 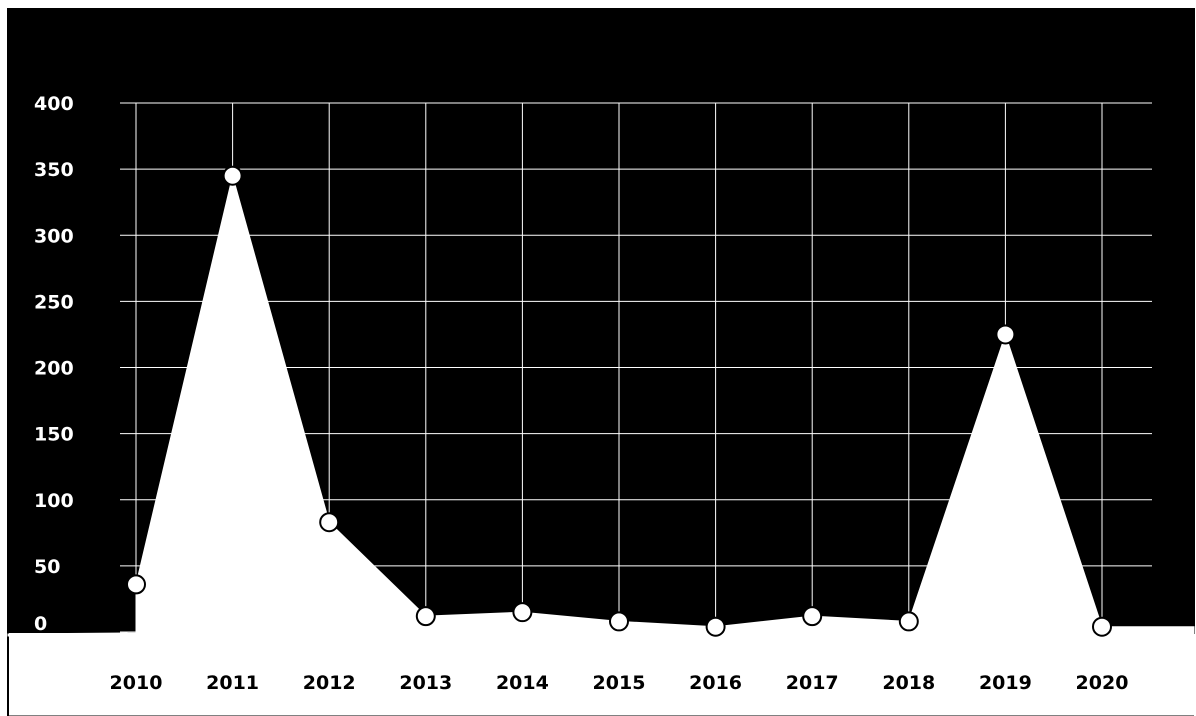 I want to click on x-tick-label-2011: 2011, so click(x=232, y=683).